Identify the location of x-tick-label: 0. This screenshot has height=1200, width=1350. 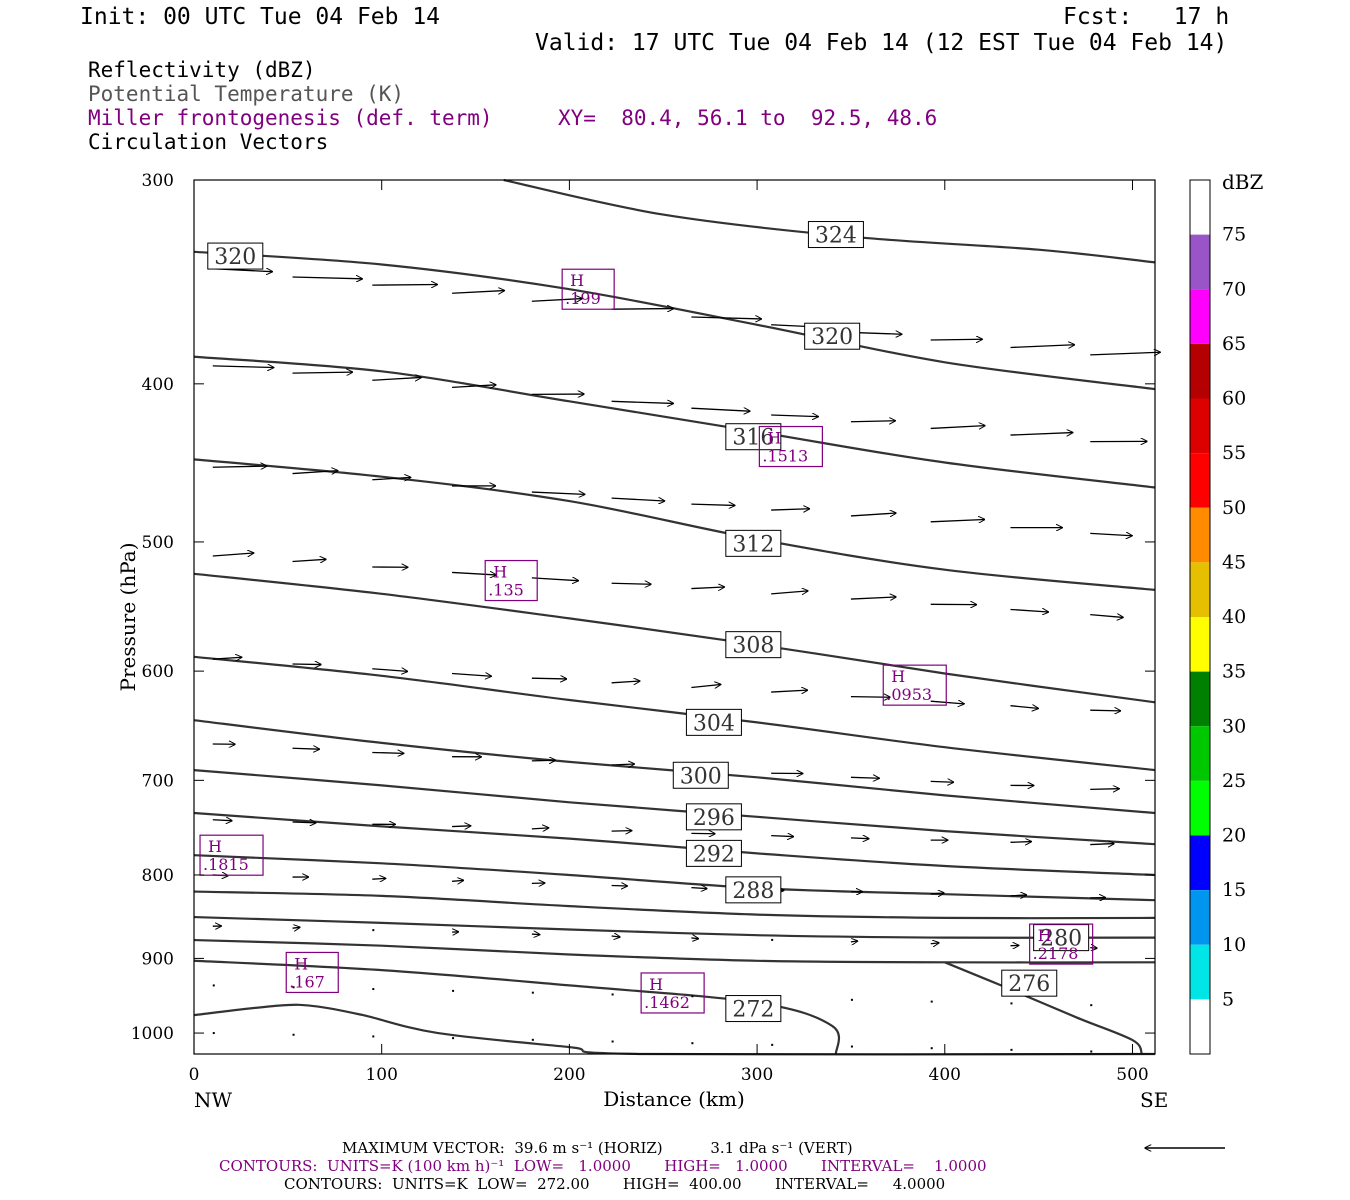
(194, 1075).